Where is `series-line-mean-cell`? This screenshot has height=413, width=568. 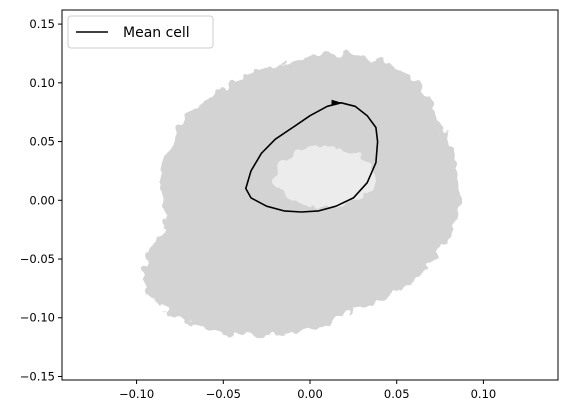
series-line-mean-cell is located at coordinates (312, 157).